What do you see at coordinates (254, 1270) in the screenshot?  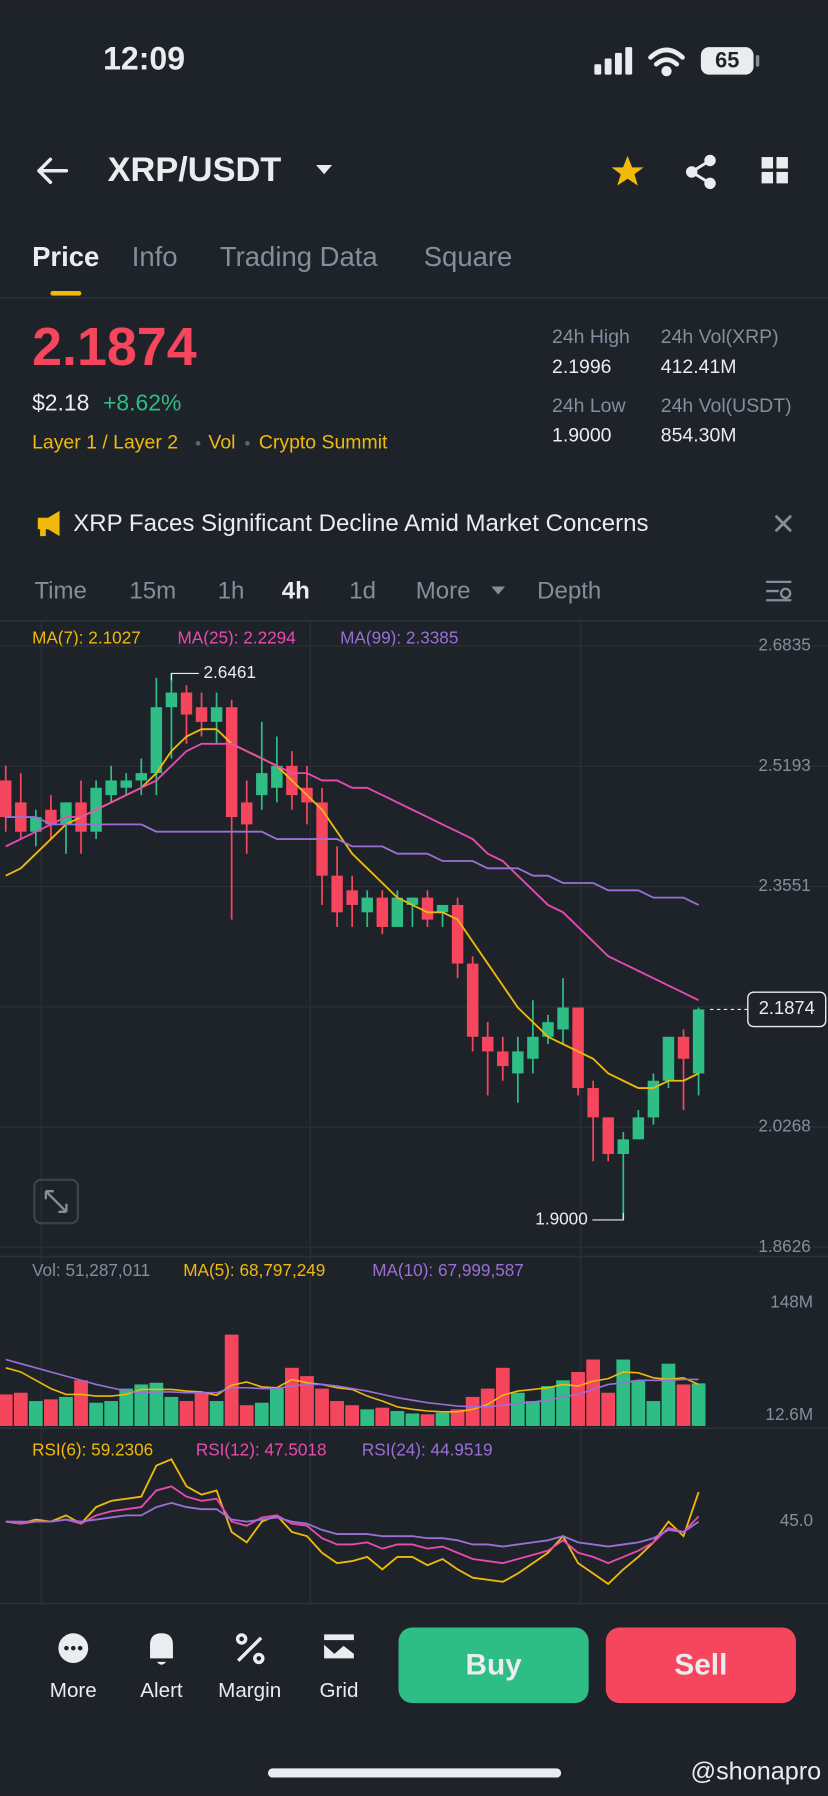 I see `volume-ma-legend: MA(5): 68,797,249` at bounding box center [254, 1270].